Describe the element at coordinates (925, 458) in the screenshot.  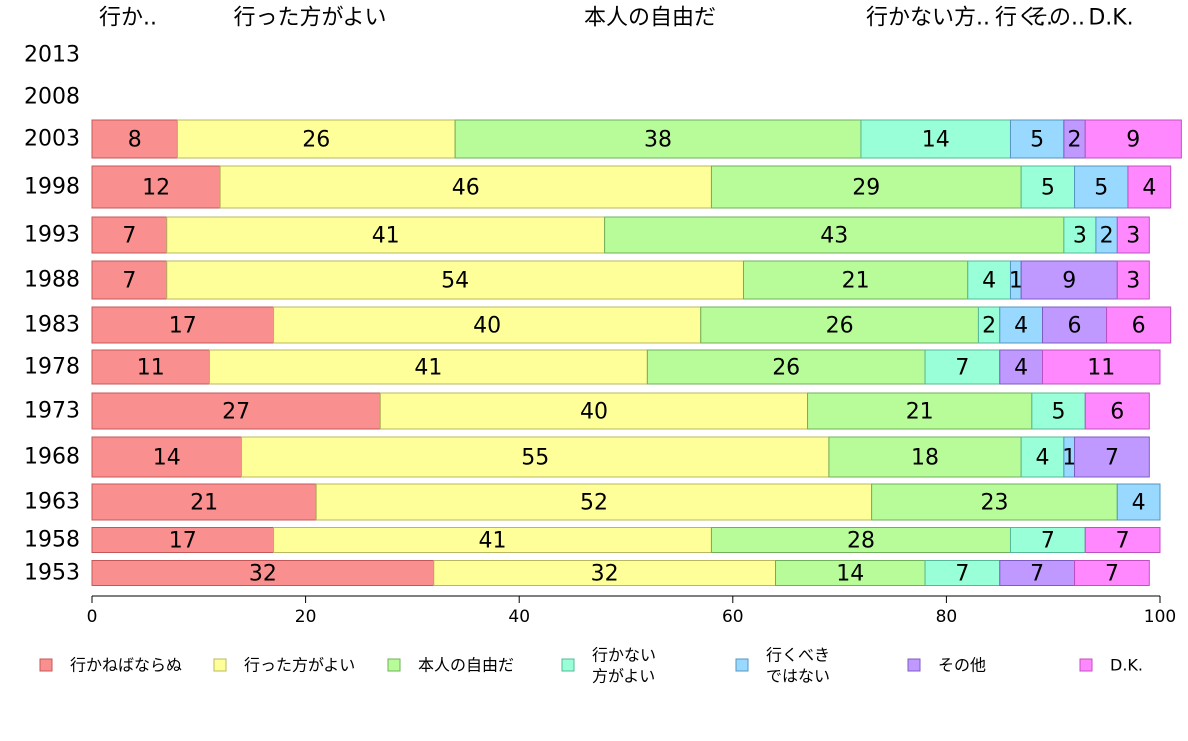
I see `data-label: 18` at that location.